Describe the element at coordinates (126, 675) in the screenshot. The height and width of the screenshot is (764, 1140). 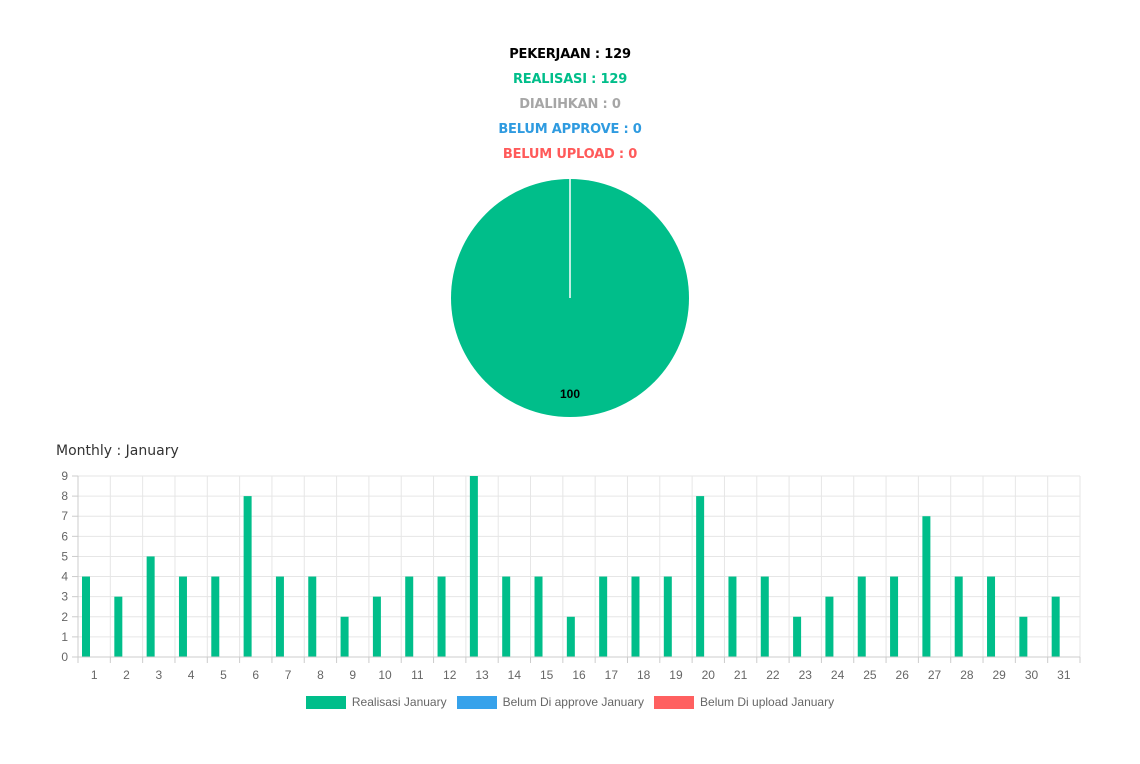
I see `x-tick-label: 2` at that location.